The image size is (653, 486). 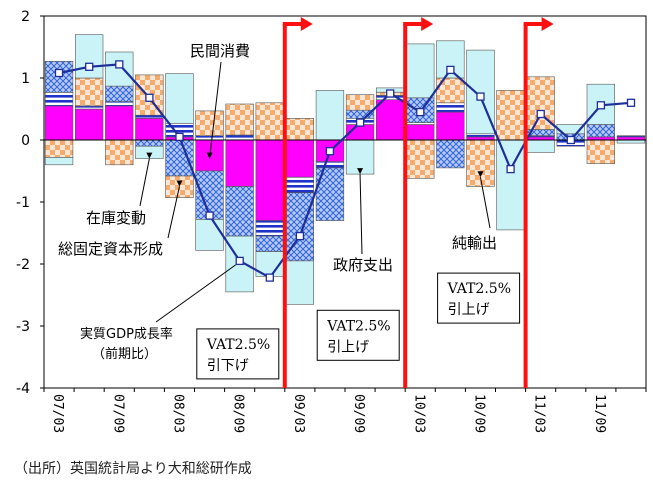 I want to click on annotation-gdp-sublabel: （前期比）, so click(x=124, y=354).